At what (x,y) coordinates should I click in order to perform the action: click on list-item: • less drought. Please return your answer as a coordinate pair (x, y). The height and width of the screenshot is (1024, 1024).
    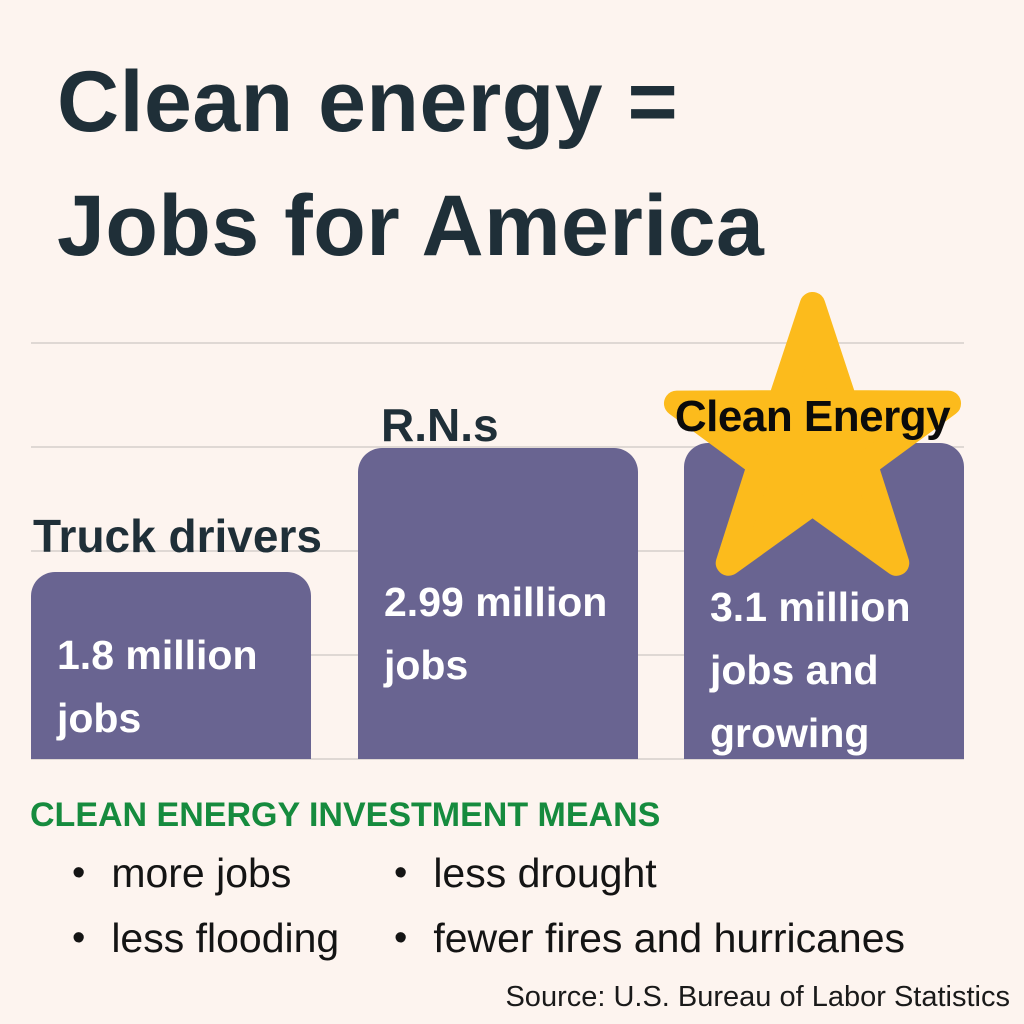
    Looking at the image, I should click on (525, 873).